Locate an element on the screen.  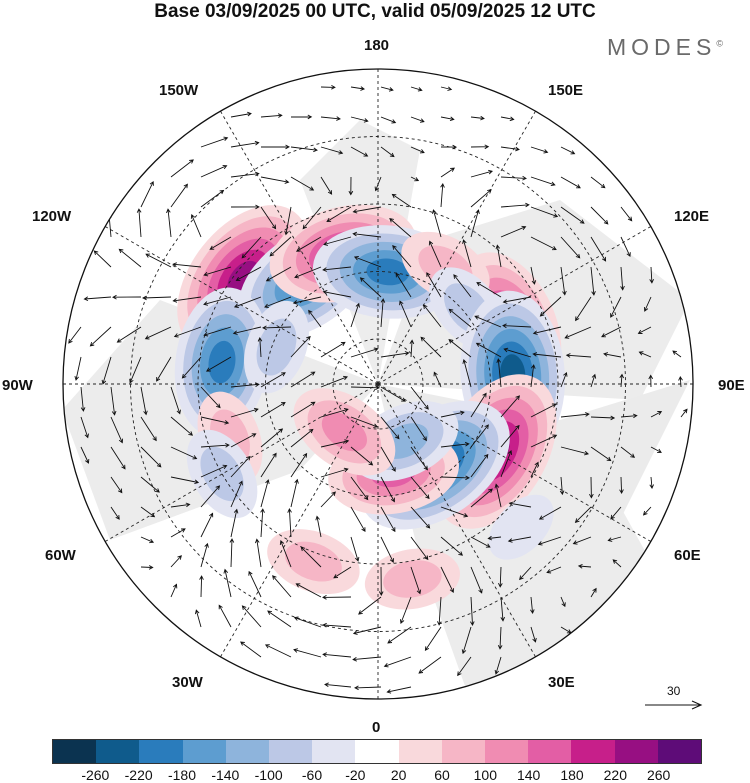
colorbar-tick-label: 260 is located at coordinates (658, 775).